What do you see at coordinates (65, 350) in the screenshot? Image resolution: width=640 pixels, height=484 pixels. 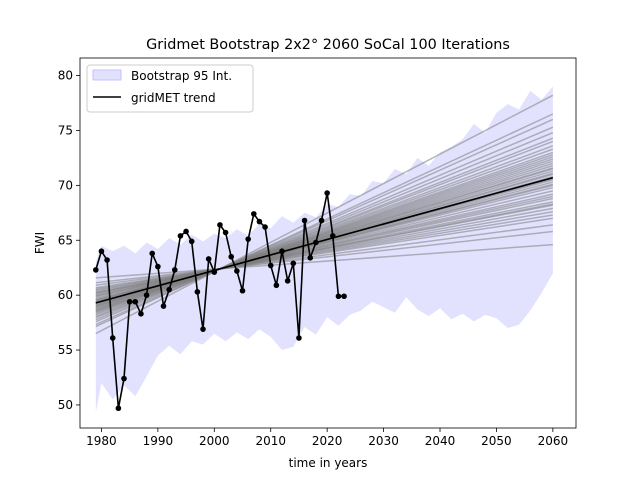 I see `y-tick-label: 55` at bounding box center [65, 350].